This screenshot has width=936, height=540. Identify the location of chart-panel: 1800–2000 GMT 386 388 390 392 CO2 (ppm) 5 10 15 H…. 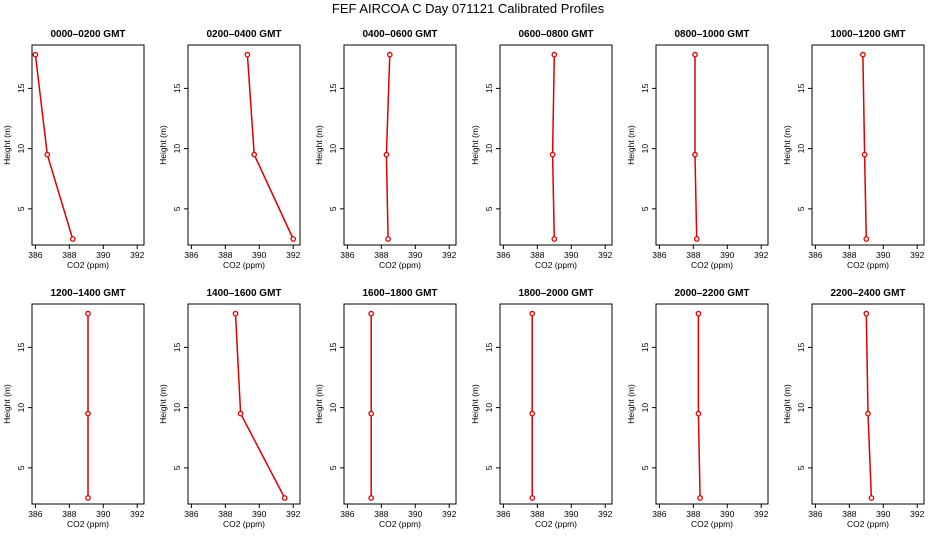
(541, 408).